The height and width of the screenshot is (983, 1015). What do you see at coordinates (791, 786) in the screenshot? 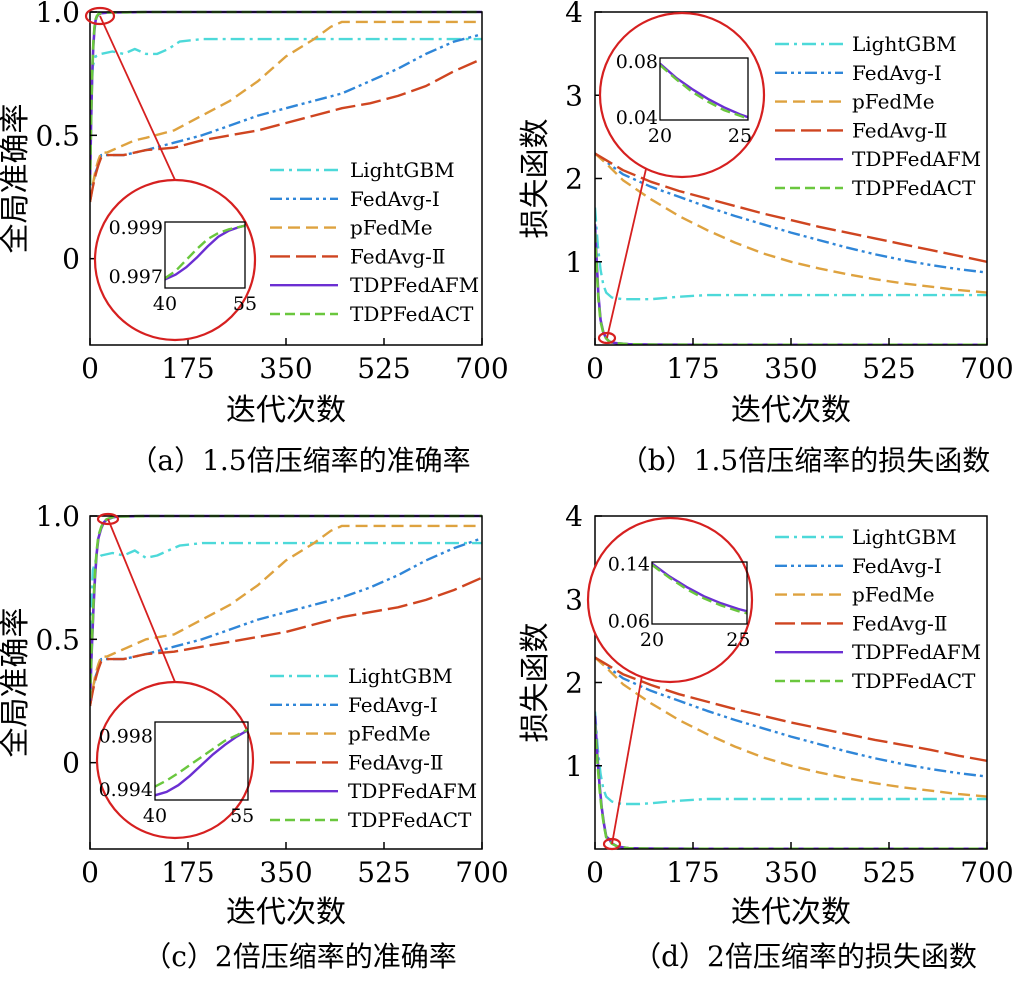
I see `series-line-tdpfedact` at bounding box center [791, 786].